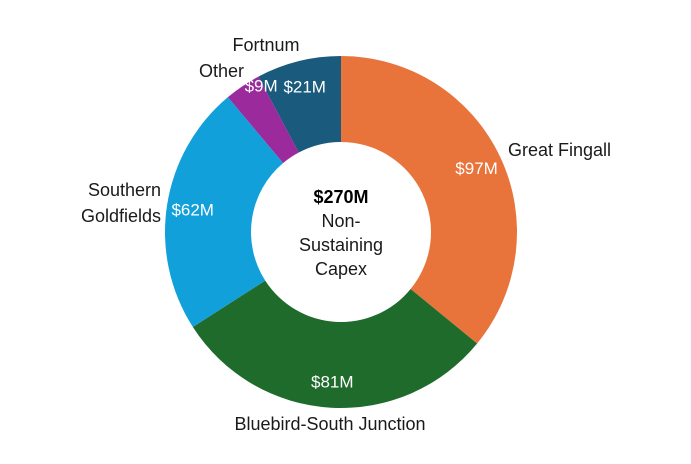 The height and width of the screenshot is (464, 691). What do you see at coordinates (341, 269) in the screenshot?
I see `center-line-3: Capex` at bounding box center [341, 269].